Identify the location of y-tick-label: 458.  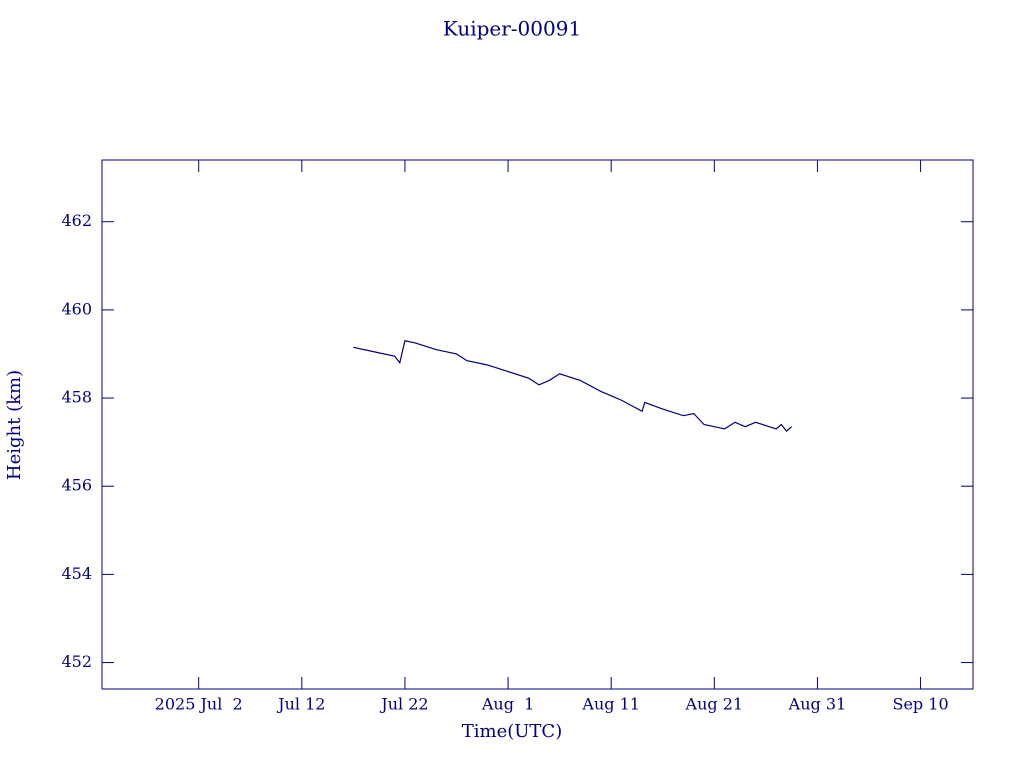
(76, 397).